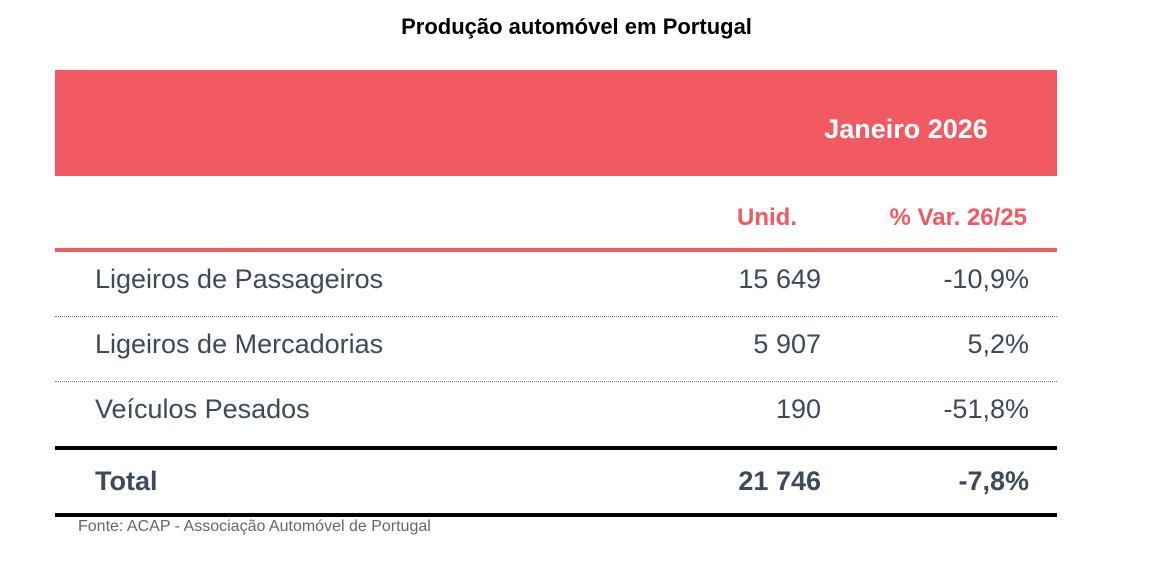 The width and height of the screenshot is (1153, 577). I want to click on table-title: Produção automóvel em Portugal, so click(576, 26).